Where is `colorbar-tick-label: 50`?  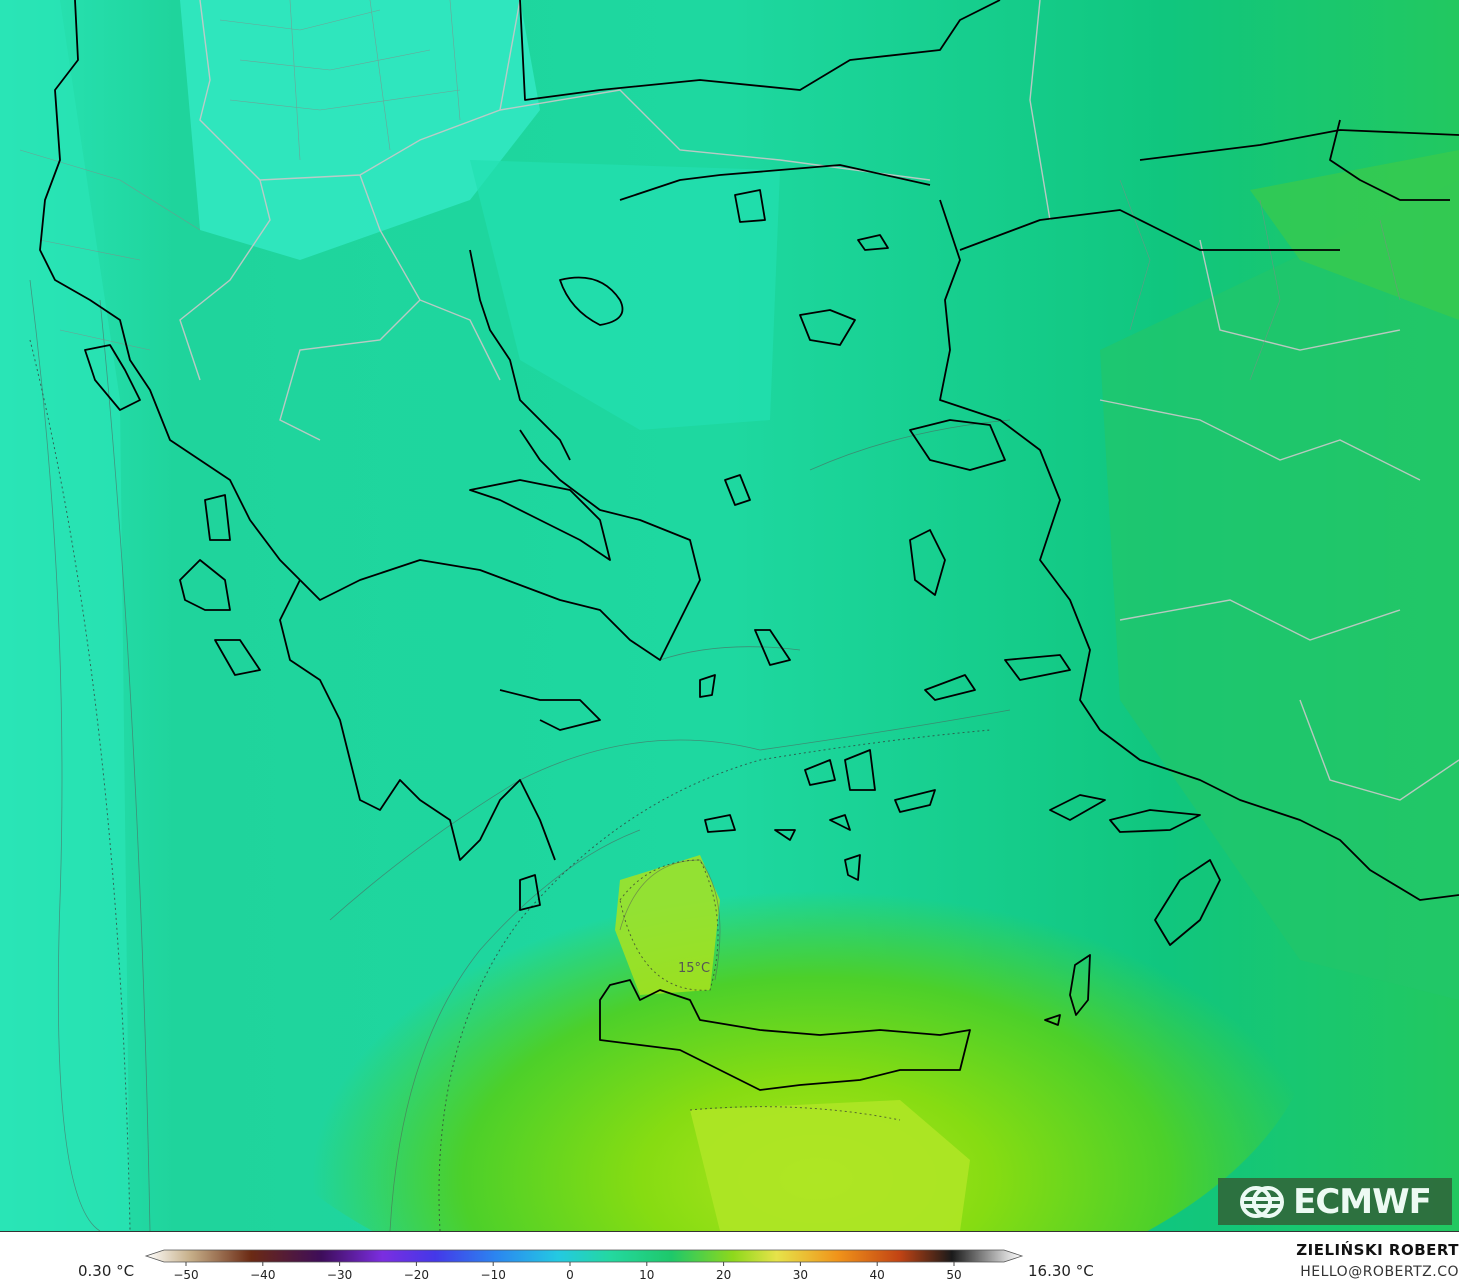
colorbar-tick-label: 50 is located at coordinates (953, 1275).